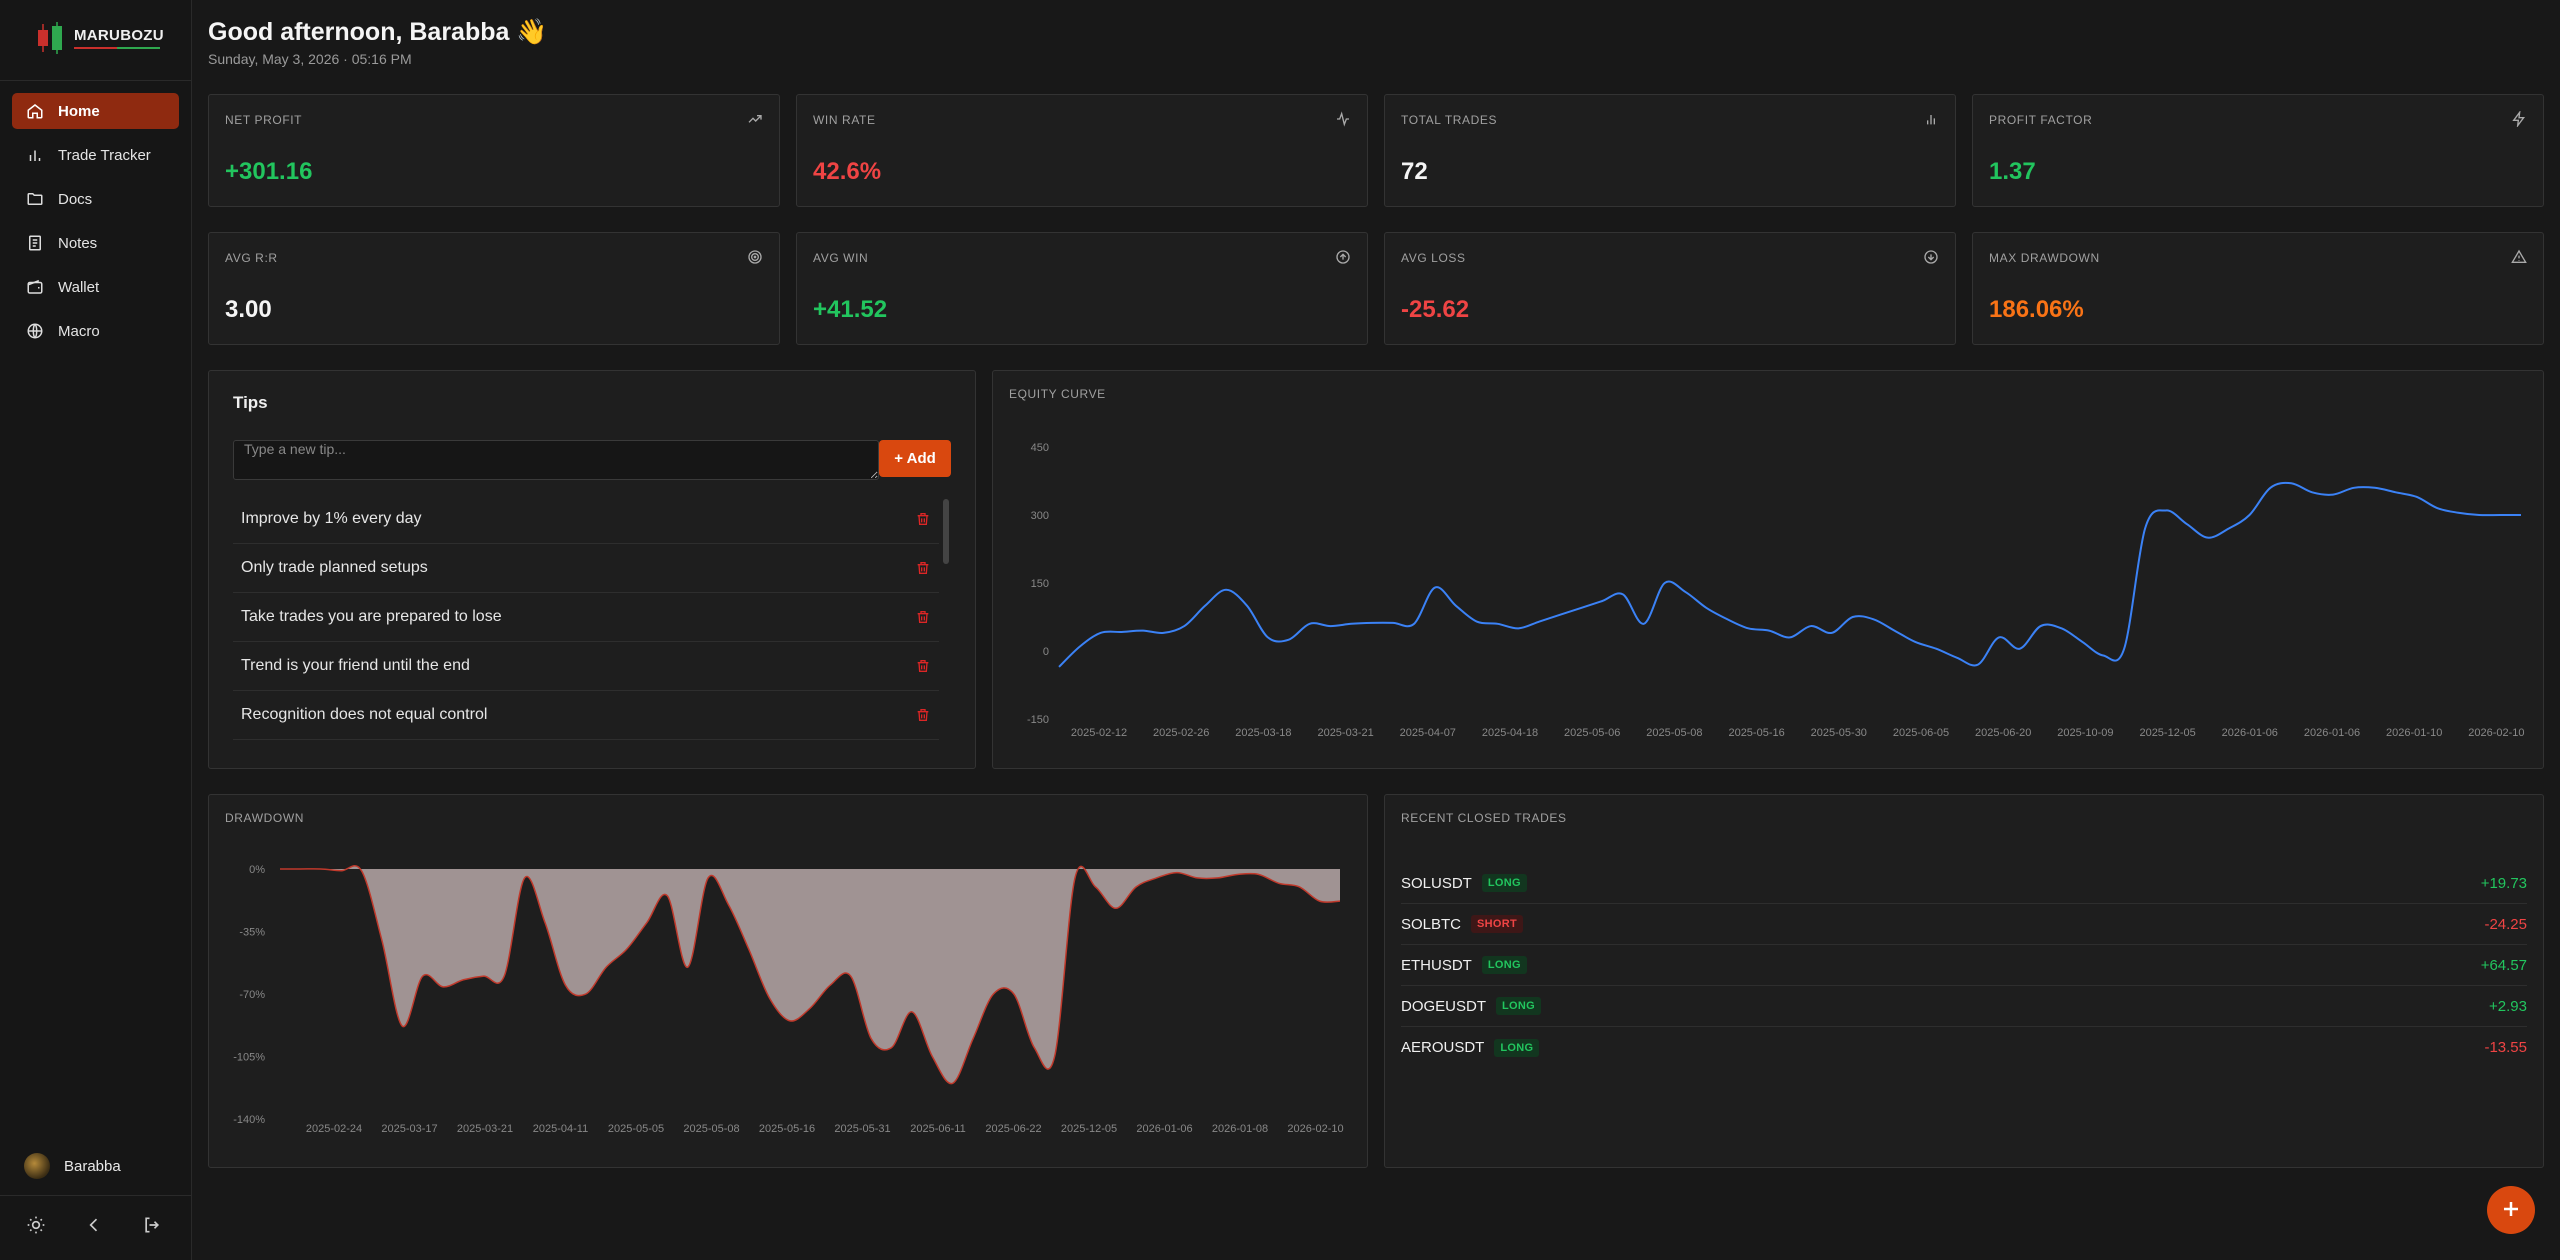  I want to click on equity-line, so click(1789, 574).